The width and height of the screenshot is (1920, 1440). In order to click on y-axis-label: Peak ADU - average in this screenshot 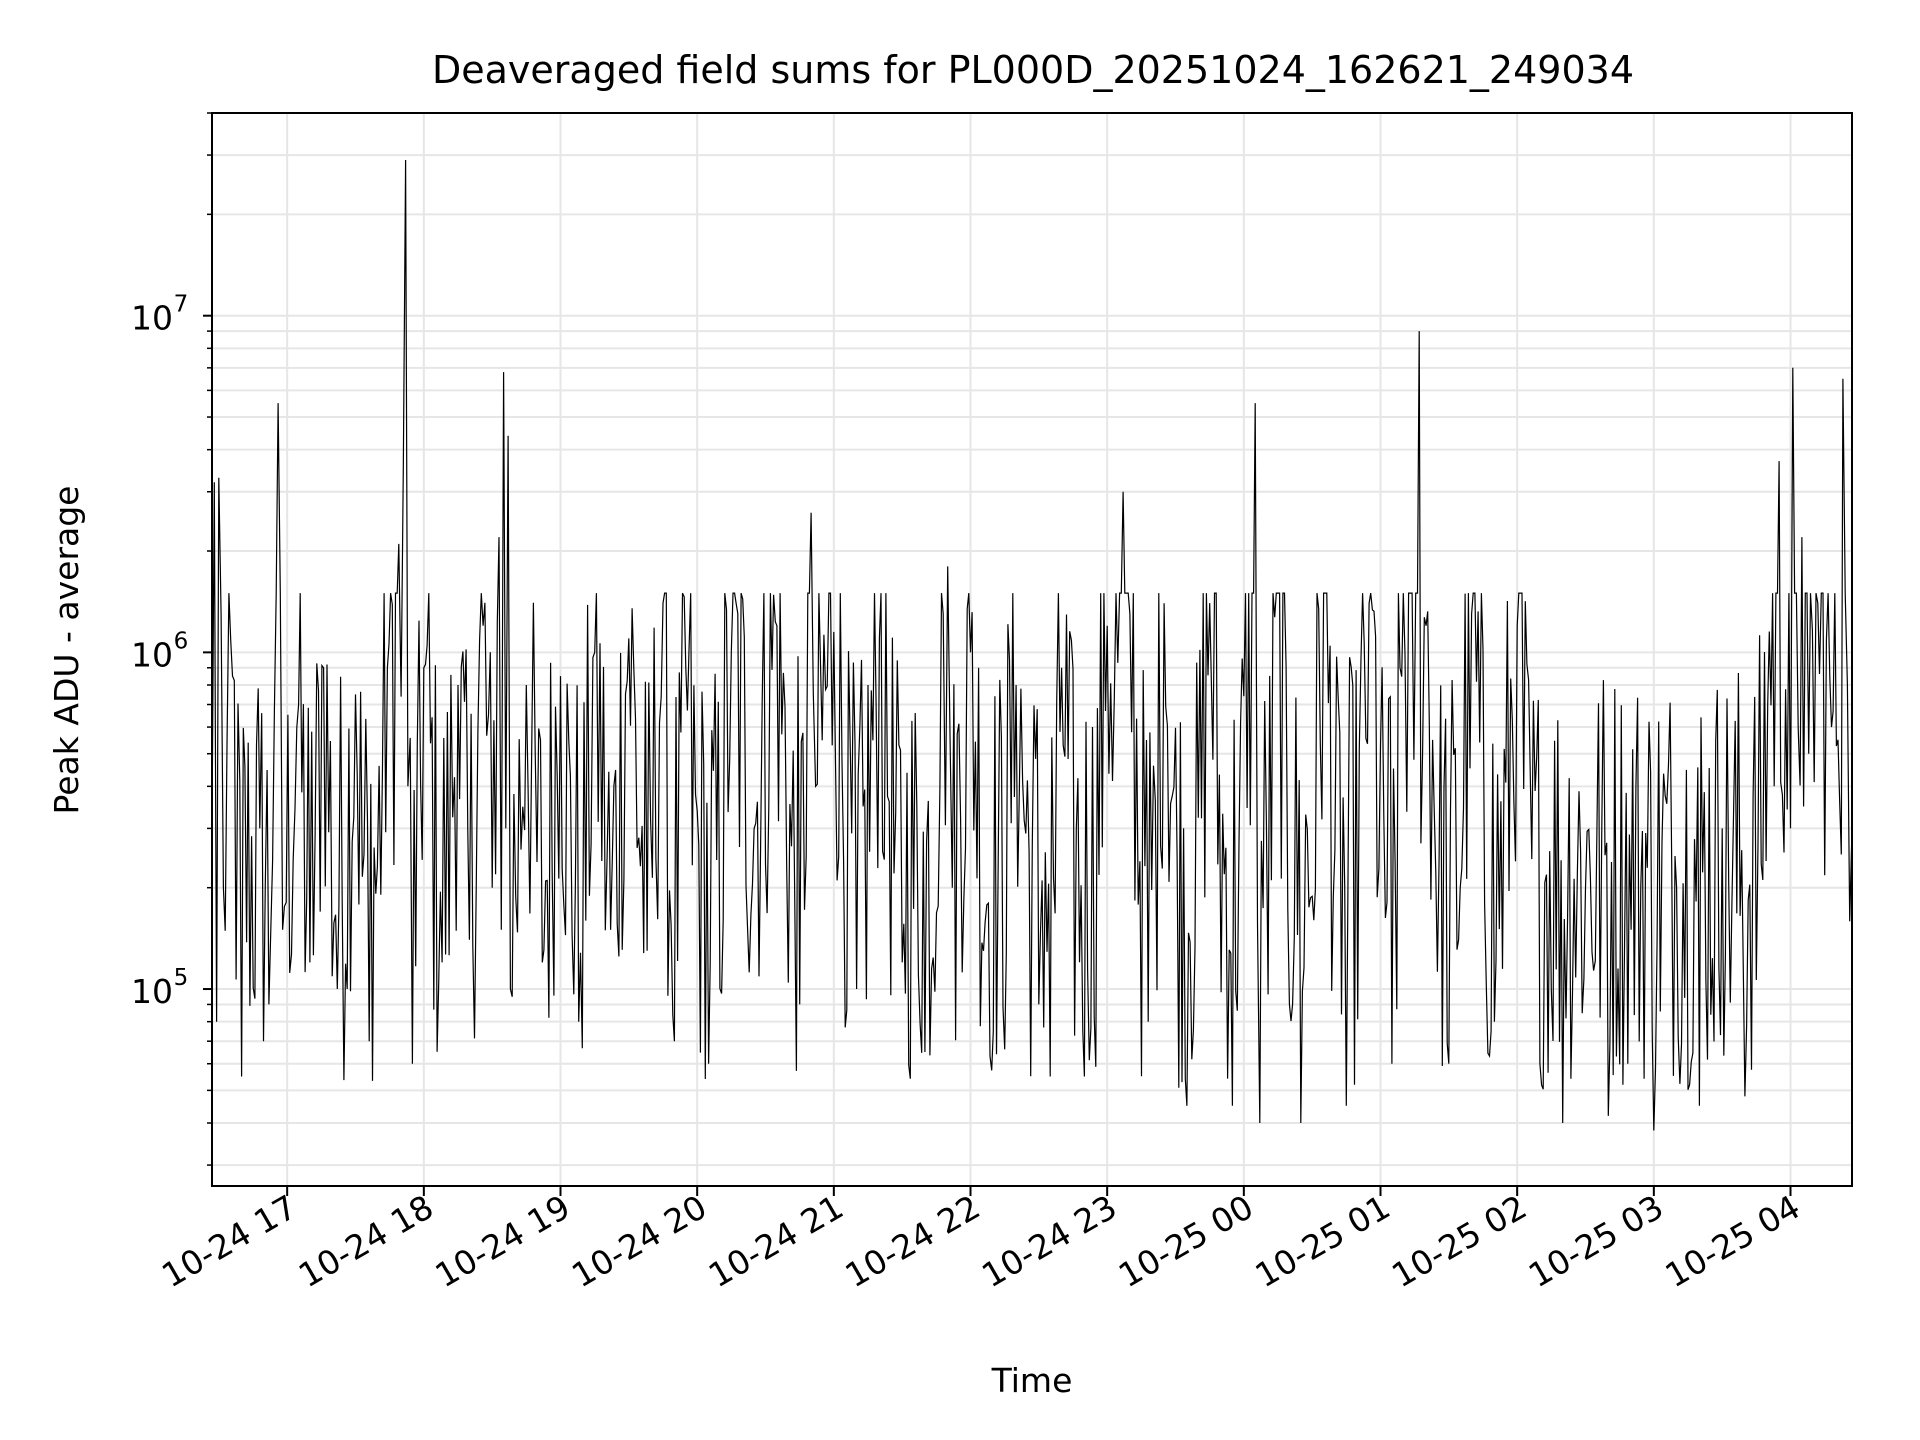, I will do `click(66, 650)`.